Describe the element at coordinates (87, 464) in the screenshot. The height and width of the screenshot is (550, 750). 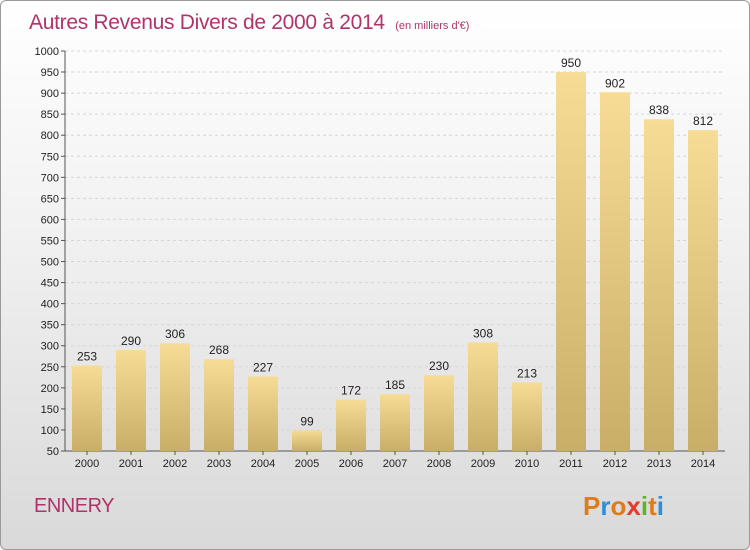
I see `x-tick-label-2000: 2000` at that location.